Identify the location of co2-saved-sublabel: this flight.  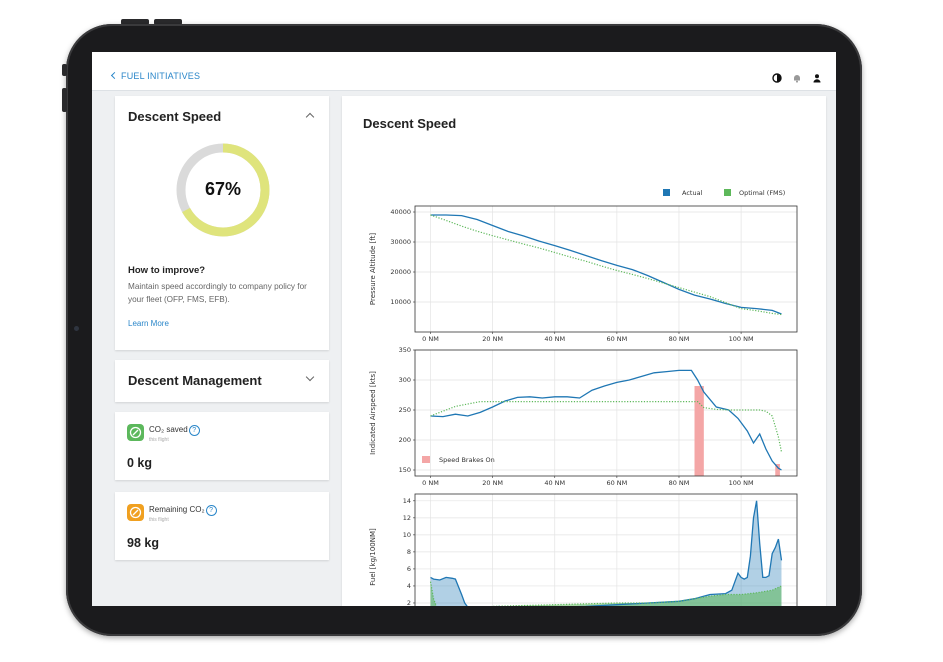
(159, 440).